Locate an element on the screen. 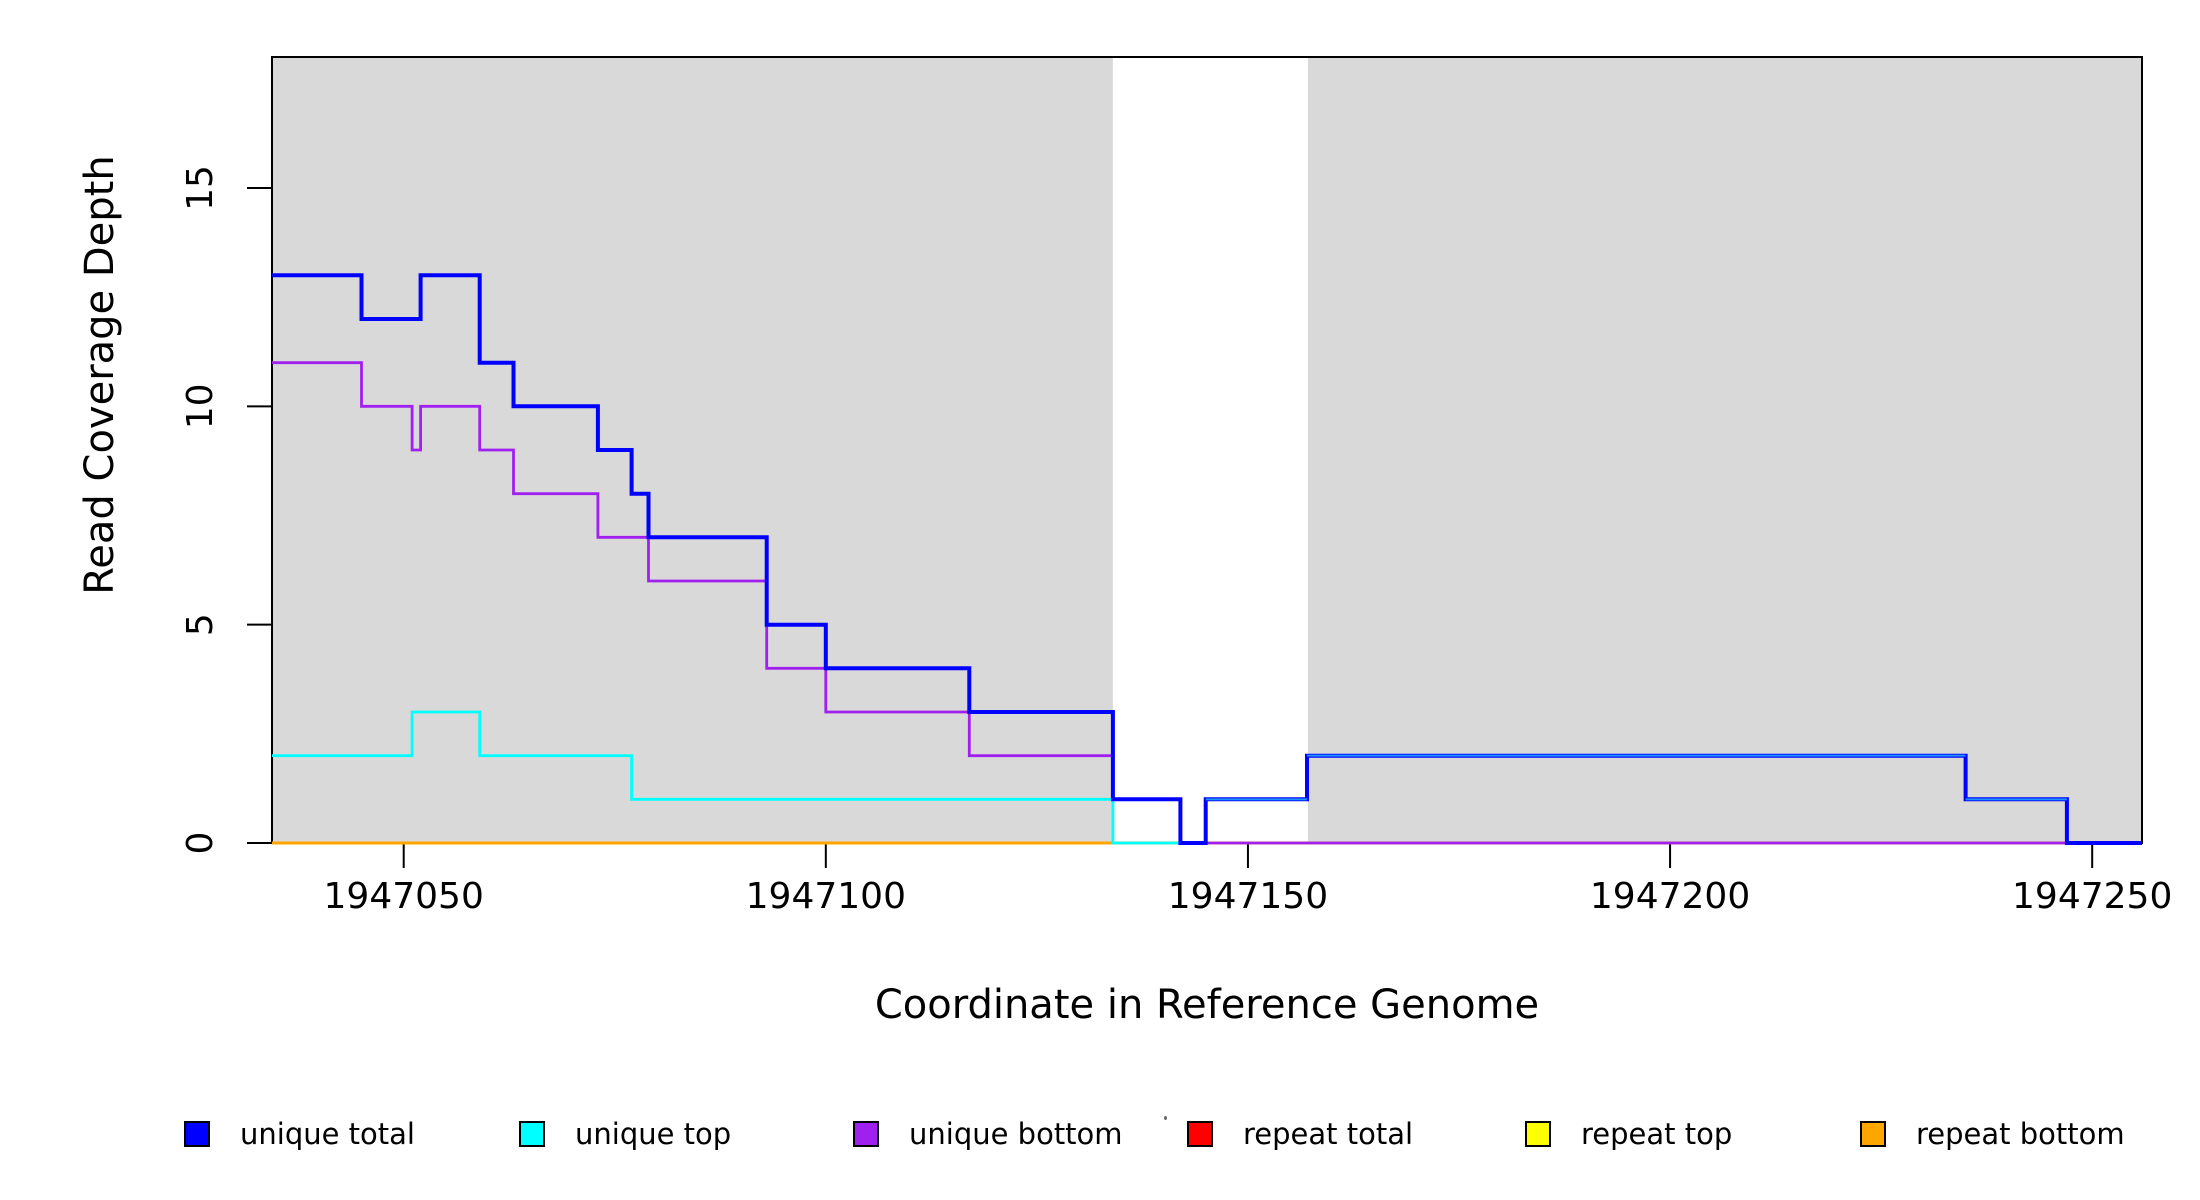  x-tick-label: 1947050 is located at coordinates (404, 896).